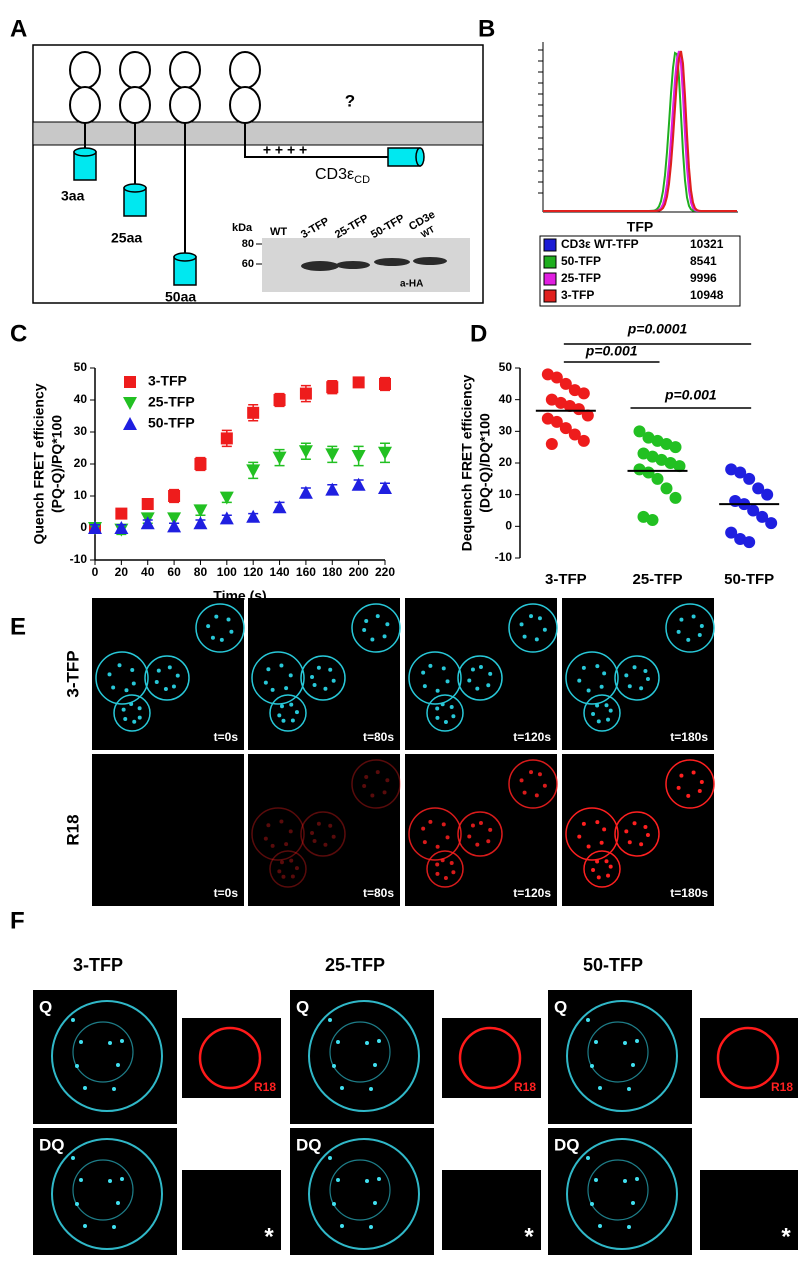  Describe the element at coordinates (269, 1236) in the screenshot. I see `empty-mark: *` at that location.